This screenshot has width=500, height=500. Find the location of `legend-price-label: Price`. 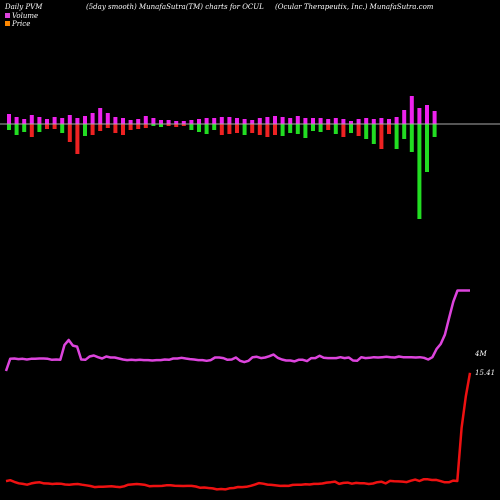

legend-price-label: Price is located at coordinates (20, 24).